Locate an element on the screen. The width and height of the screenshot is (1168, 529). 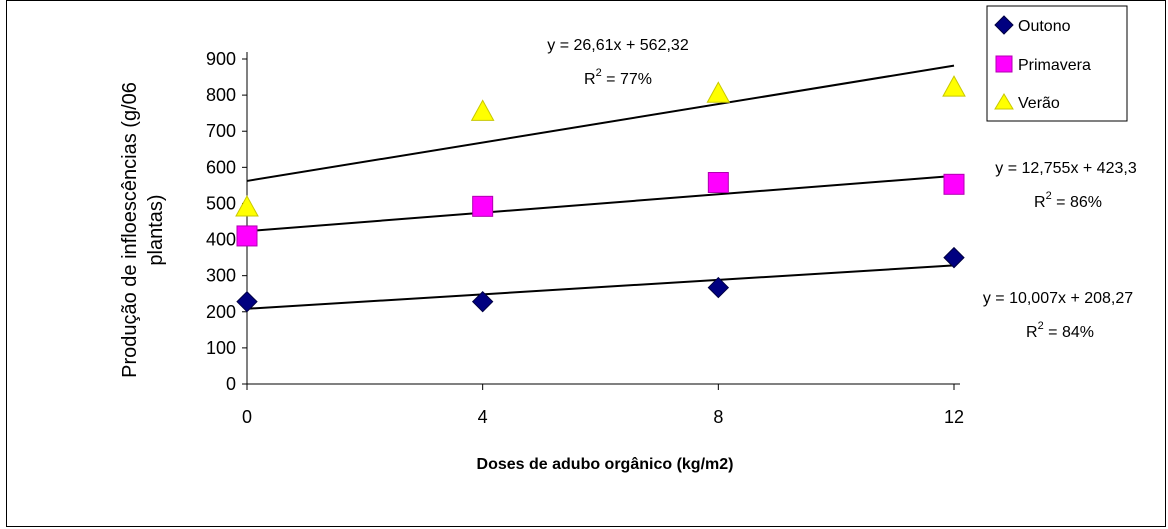
y-axis-title-line1: Produção de infloescências (g/06 is located at coordinates (130, 230).